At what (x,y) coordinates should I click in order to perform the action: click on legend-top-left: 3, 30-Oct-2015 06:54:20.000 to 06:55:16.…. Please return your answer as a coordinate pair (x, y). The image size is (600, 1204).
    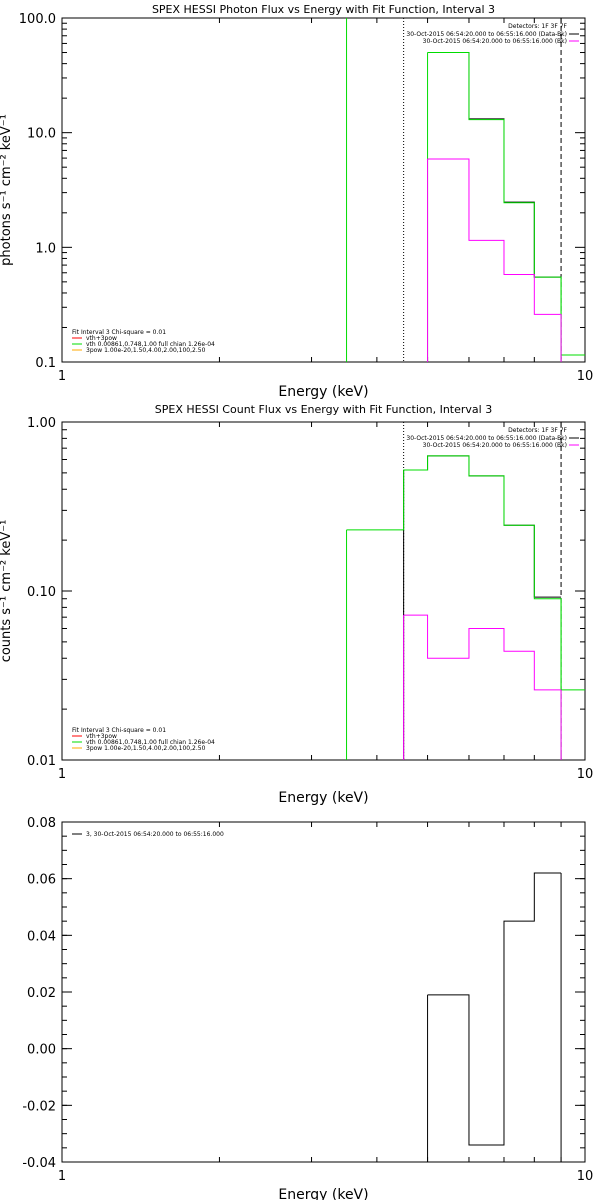
    Looking at the image, I should click on (148, 834).